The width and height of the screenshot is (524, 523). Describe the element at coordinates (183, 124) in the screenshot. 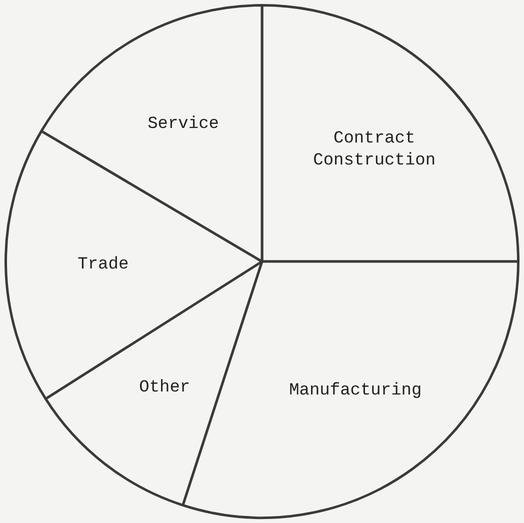

I see `slice-label: Service` at that location.